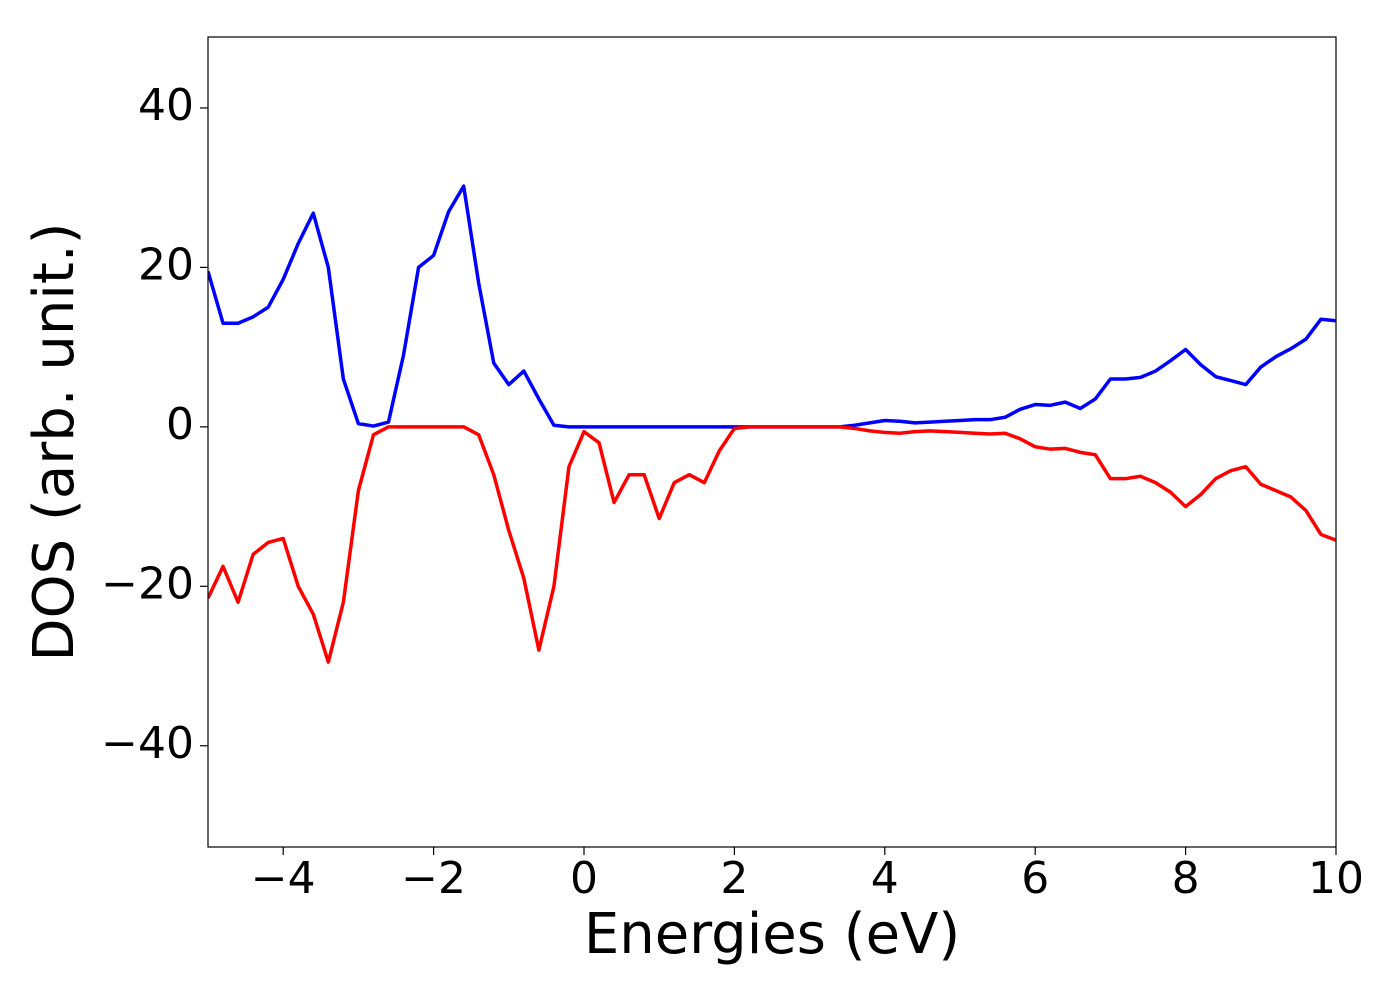  What do you see at coordinates (1035, 878) in the screenshot?
I see `x-tick-label: 6` at bounding box center [1035, 878].